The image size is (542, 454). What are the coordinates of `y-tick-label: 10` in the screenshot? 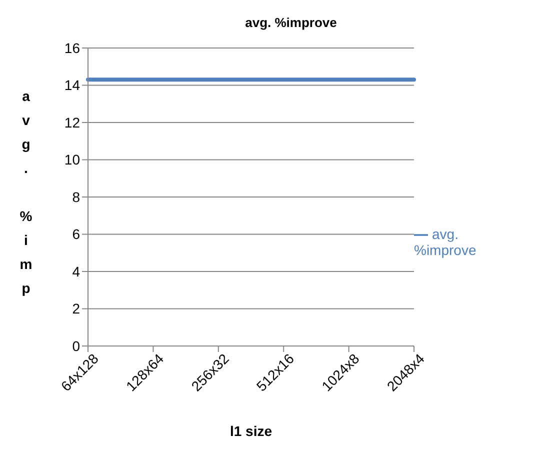 It's located at (72, 160).